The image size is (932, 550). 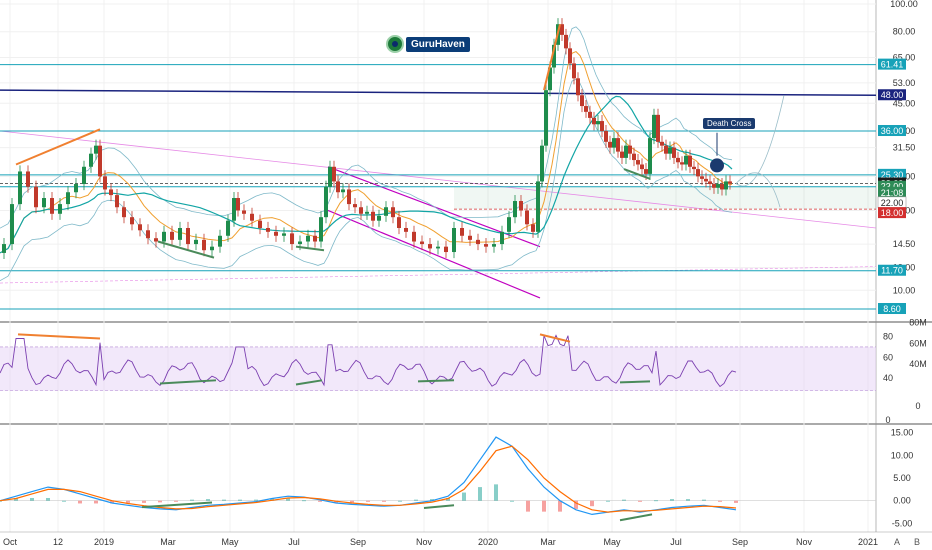 I want to click on volume-panel, so click(x=438, y=362).